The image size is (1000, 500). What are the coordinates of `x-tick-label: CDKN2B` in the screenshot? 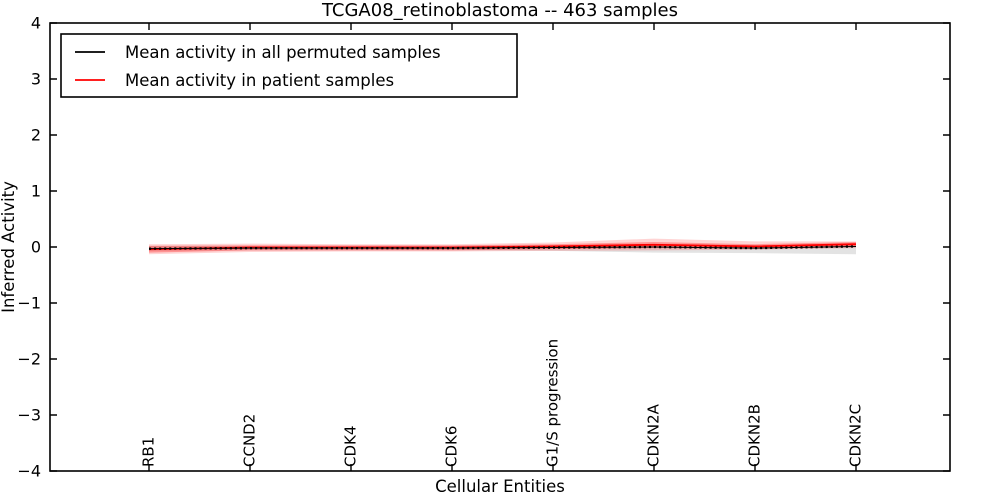 It's located at (755, 435).